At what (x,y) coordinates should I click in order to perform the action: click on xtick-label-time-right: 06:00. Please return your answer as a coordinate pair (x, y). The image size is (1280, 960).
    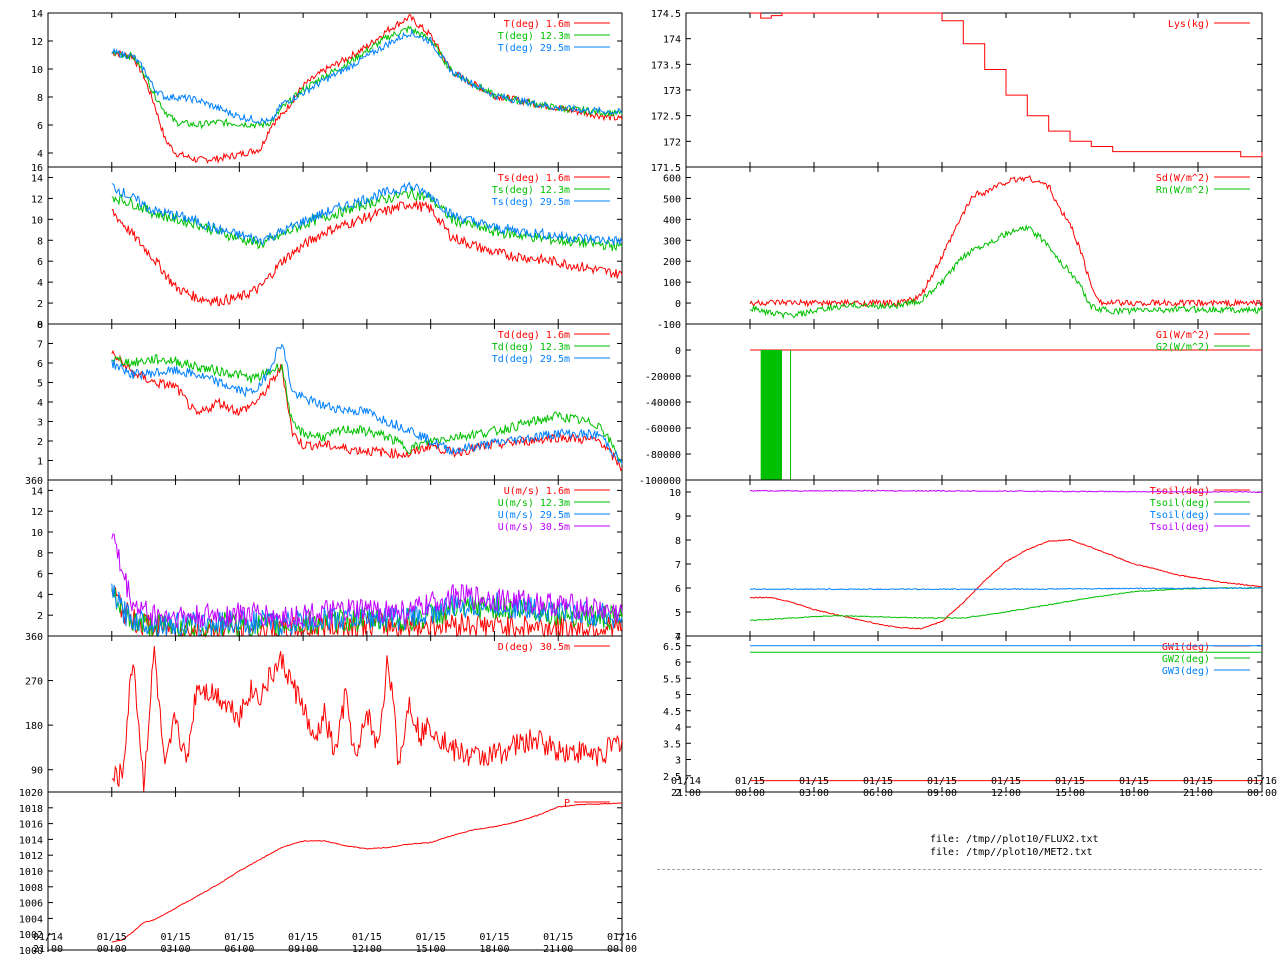
    Looking at the image, I should click on (878, 793).